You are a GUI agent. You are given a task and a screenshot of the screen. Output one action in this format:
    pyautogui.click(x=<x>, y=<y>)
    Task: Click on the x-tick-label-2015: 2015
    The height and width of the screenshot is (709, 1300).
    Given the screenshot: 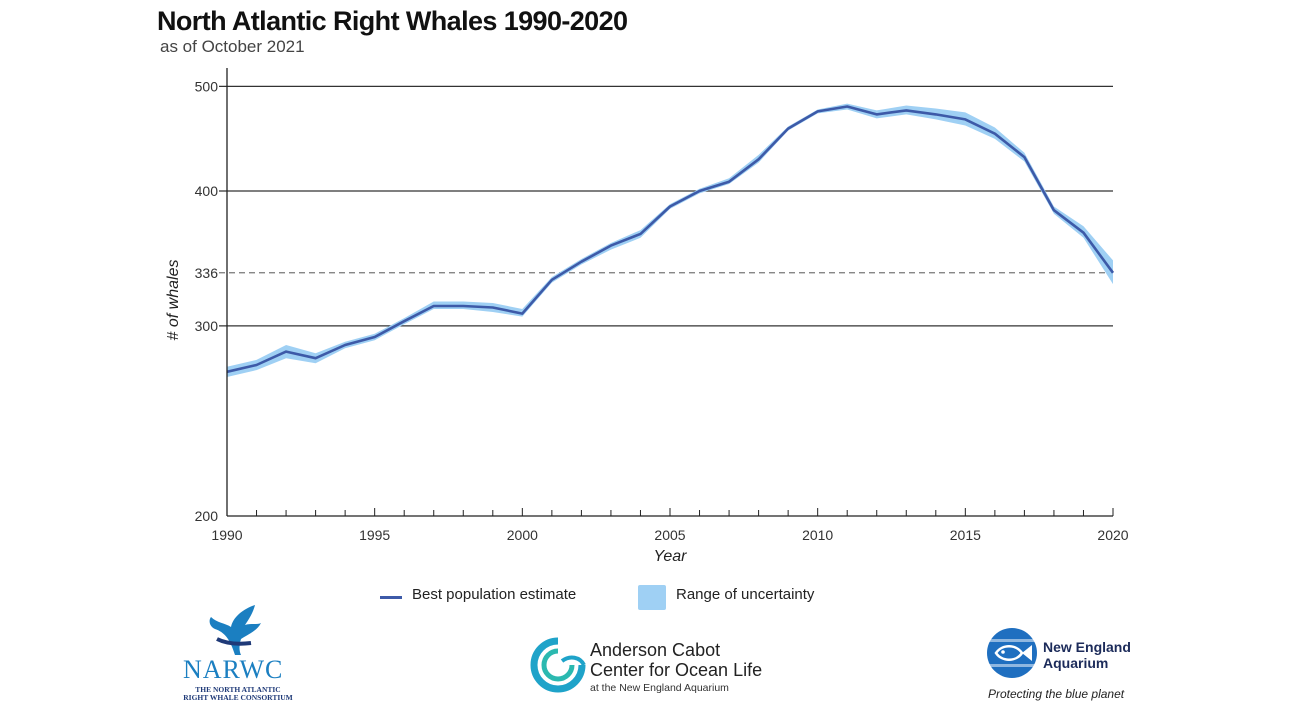 What is the action you would take?
    pyautogui.click(x=965, y=535)
    